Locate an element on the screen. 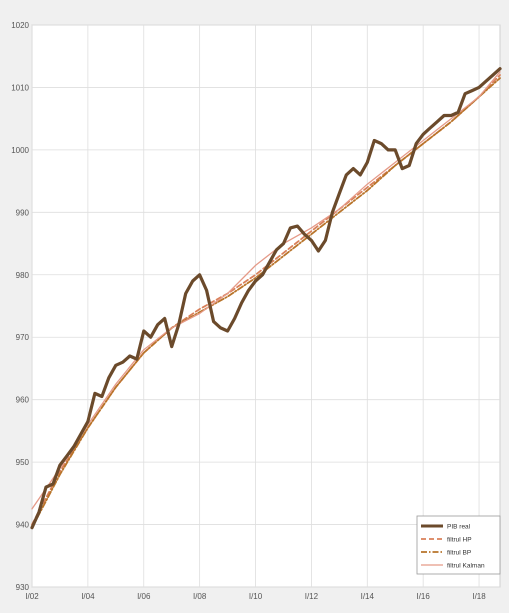 This screenshot has height=613, width=509. x-axis-ticks: I/02 I/04 I/06 I/08 I/10 I/12 I/14 I/16 I/18 is located at coordinates (255, 596).